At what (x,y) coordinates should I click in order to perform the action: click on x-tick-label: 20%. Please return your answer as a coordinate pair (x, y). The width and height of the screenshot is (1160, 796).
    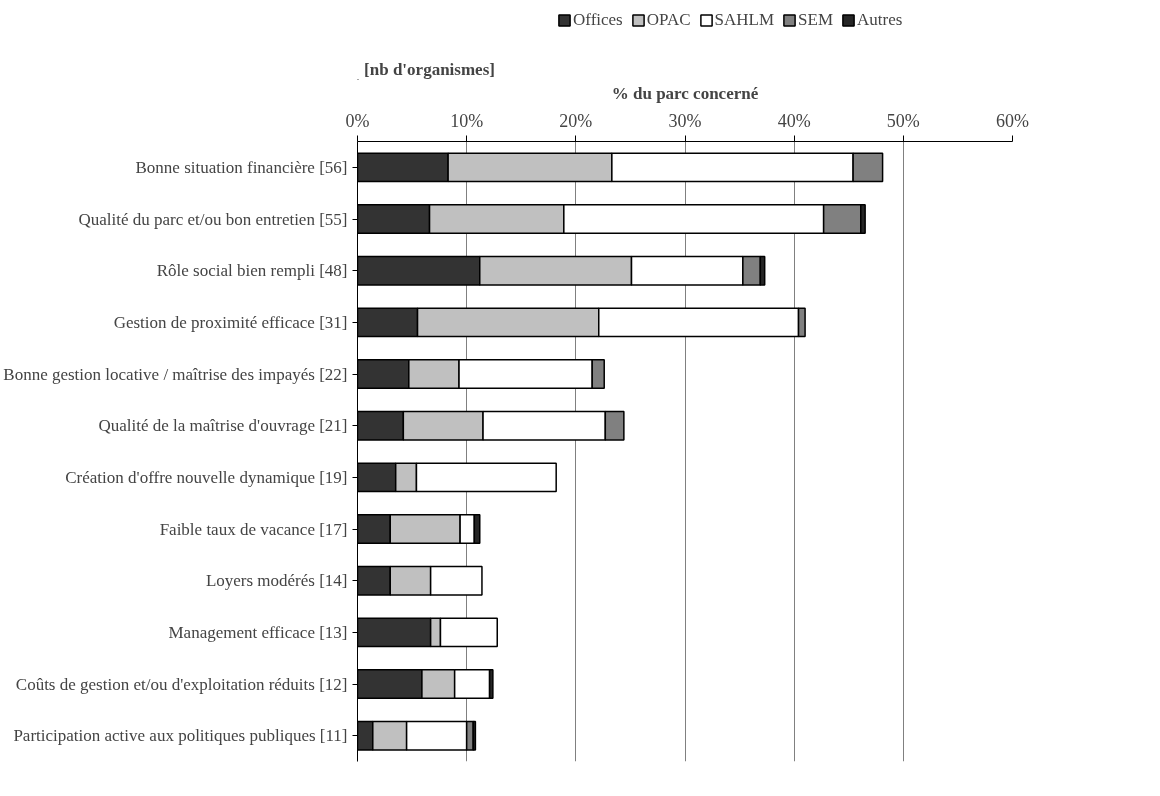
    Looking at the image, I should click on (576, 120).